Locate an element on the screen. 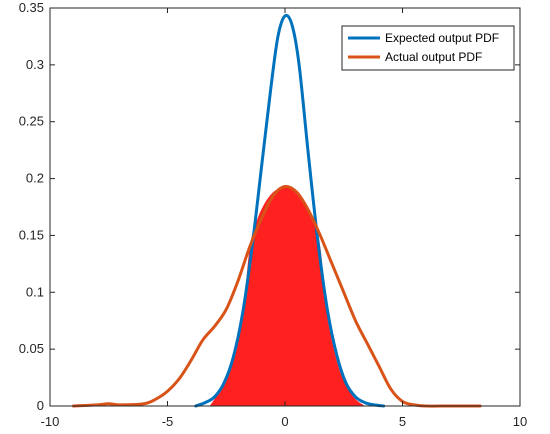 The image size is (550, 434). y-tick-label: 0.2 is located at coordinates (35, 178).